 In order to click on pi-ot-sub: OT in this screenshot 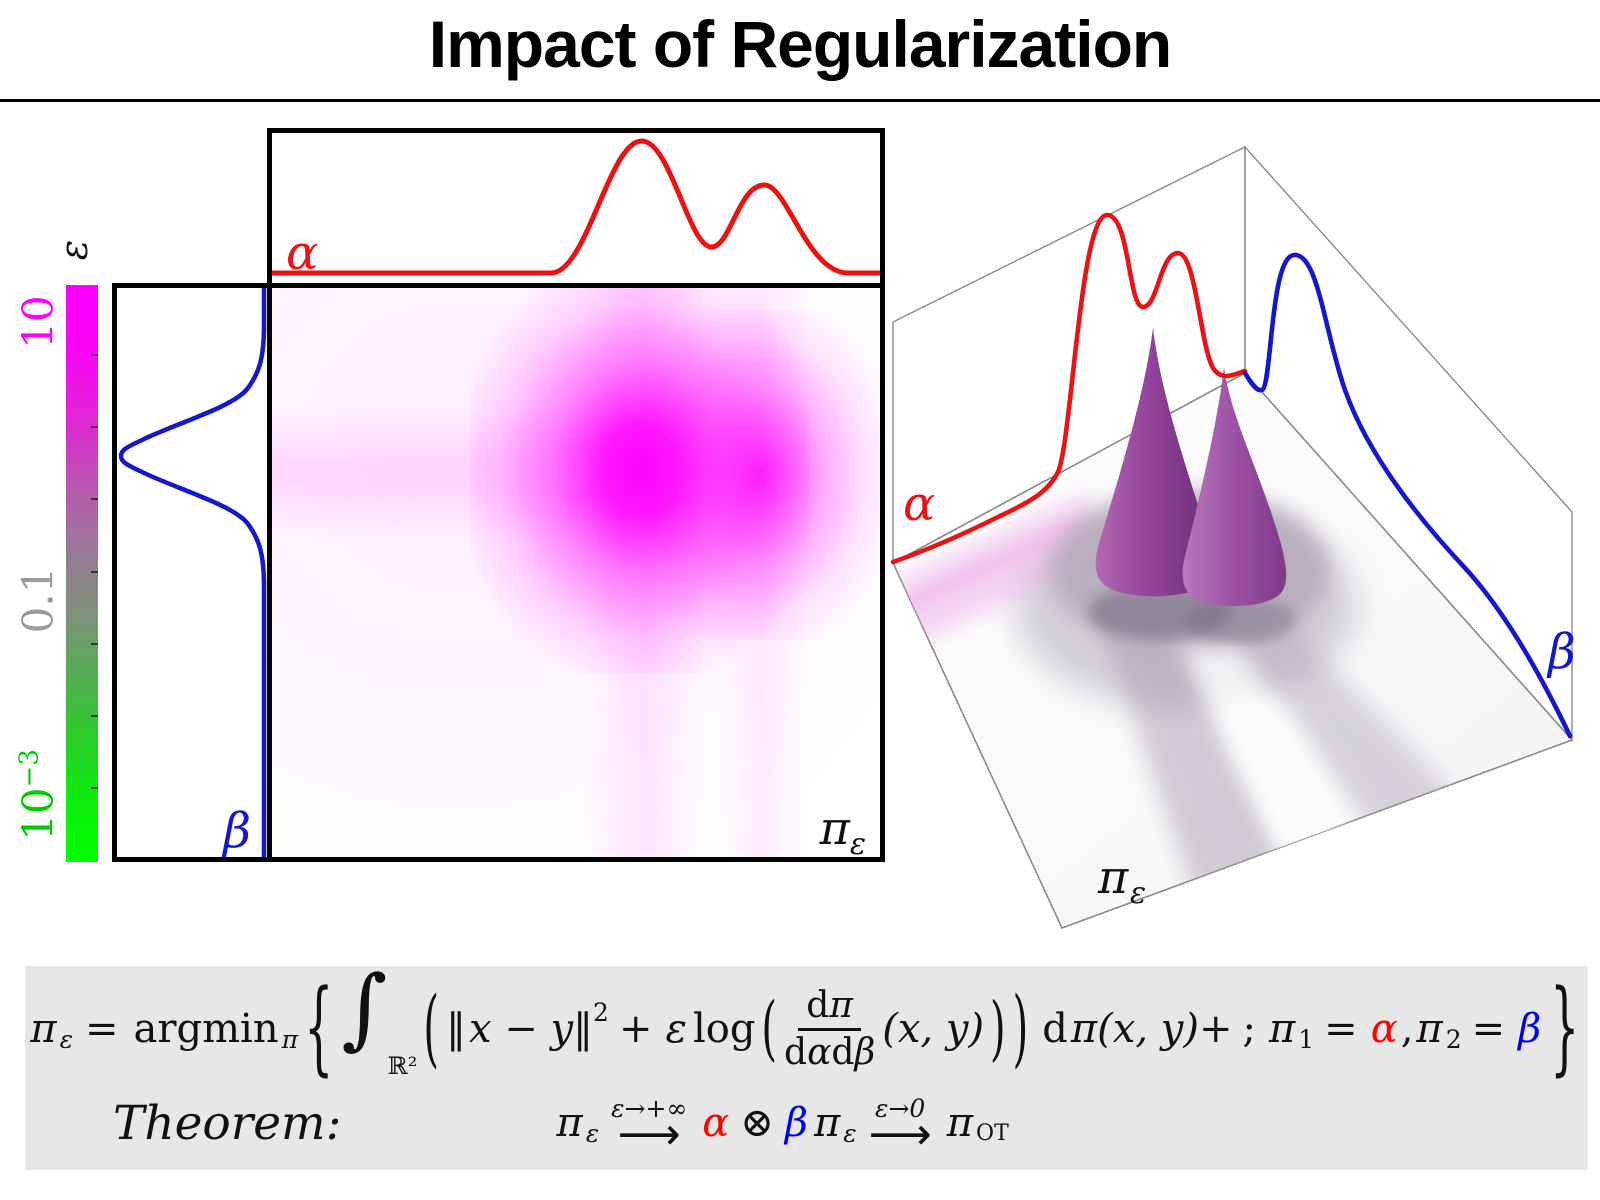, I will do `click(992, 1133)`.